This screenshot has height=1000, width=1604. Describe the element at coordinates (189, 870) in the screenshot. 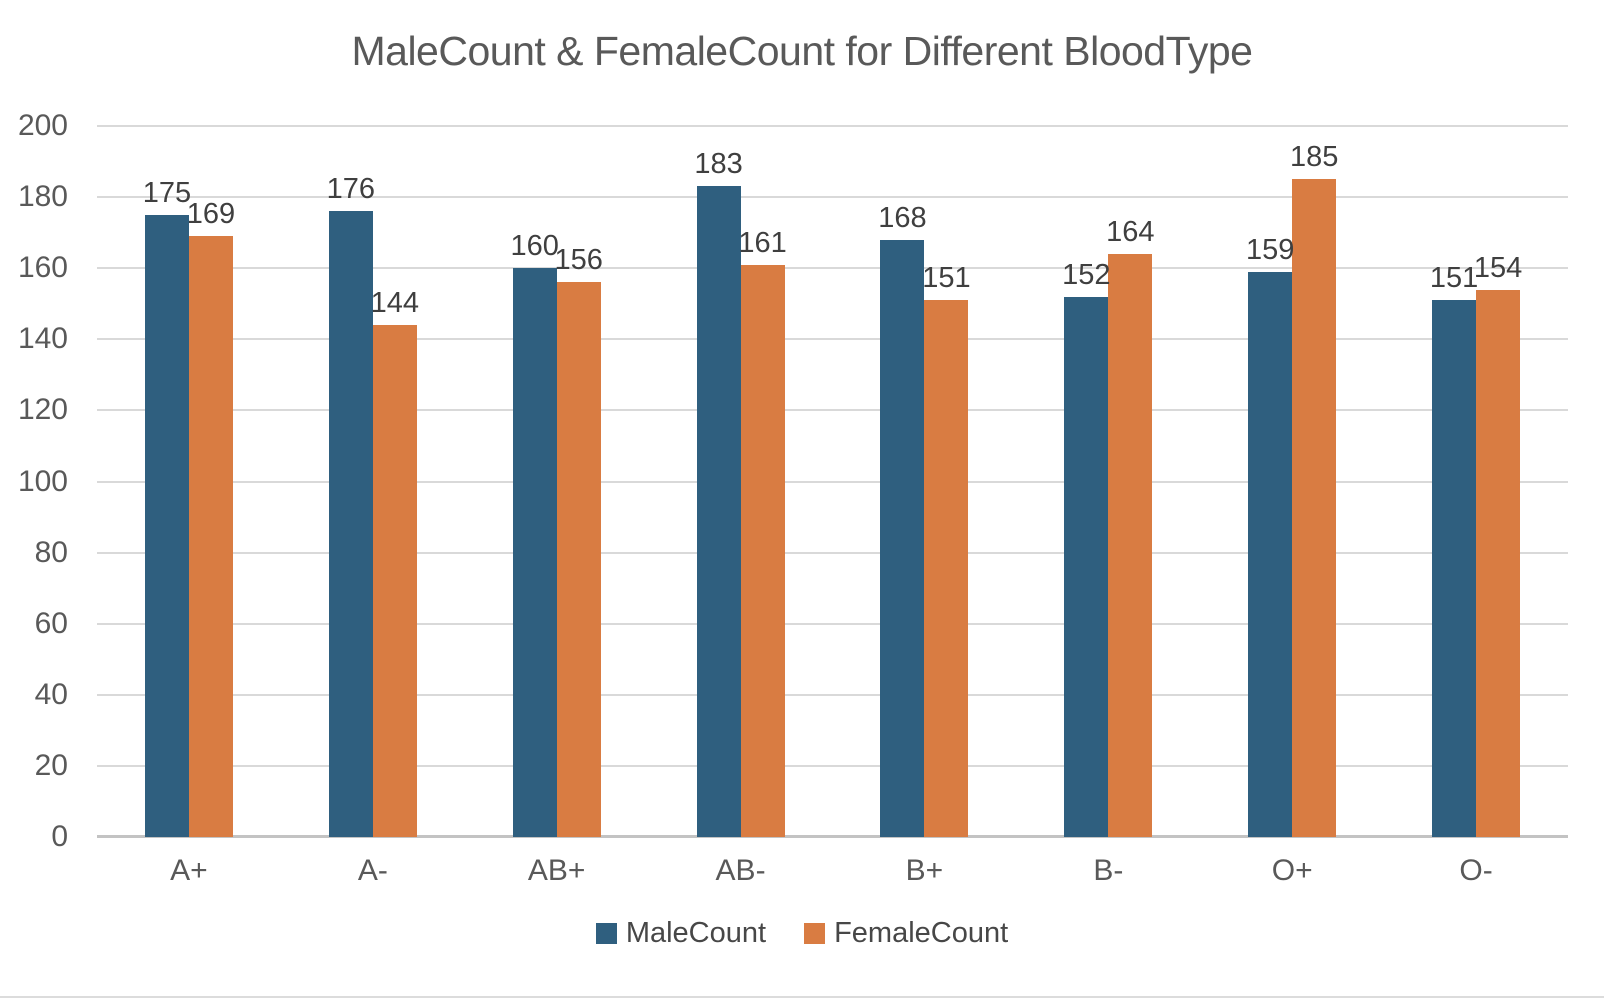

I see `x-axis-category-label: A+` at that location.